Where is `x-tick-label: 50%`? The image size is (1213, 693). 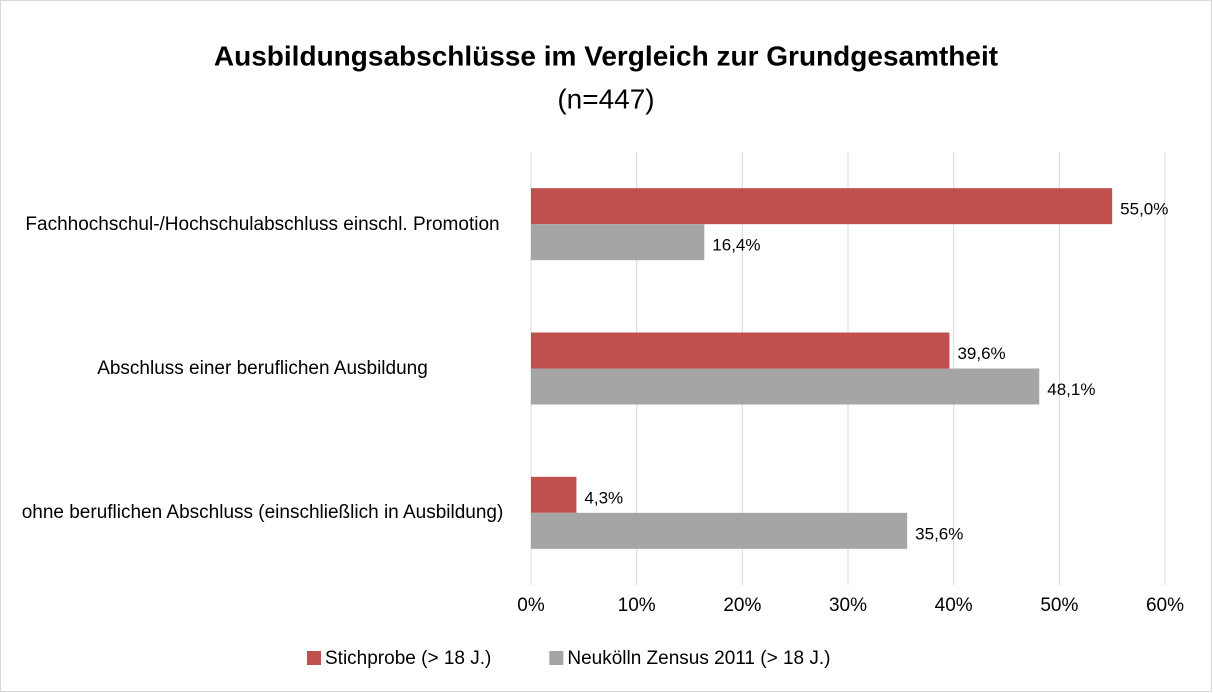 x-tick-label: 50% is located at coordinates (1059, 605).